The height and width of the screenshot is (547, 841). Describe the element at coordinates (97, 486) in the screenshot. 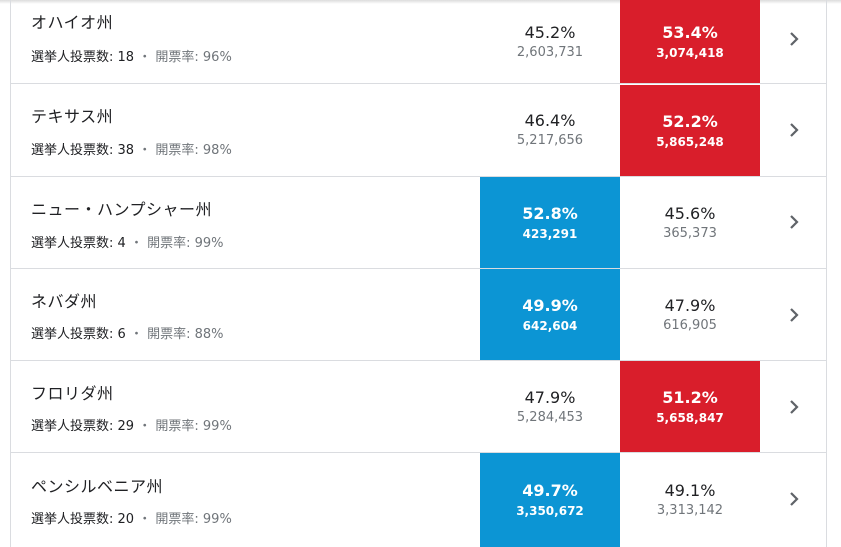

I see `state-name: ペンシルベニア州` at that location.